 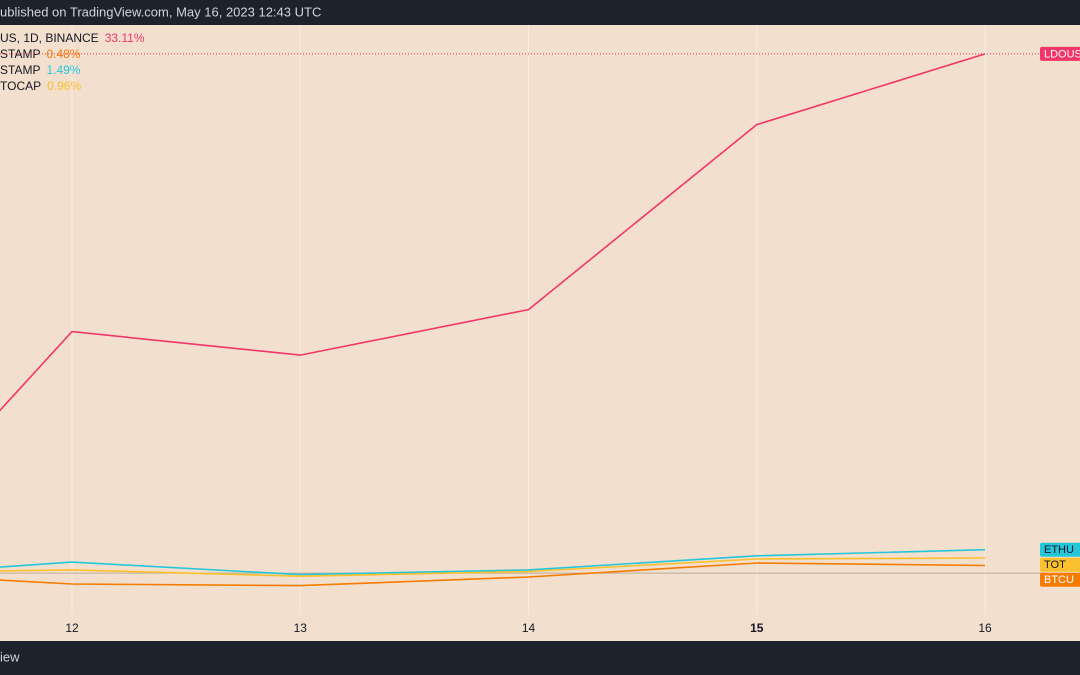 I want to click on price-tag-label: LDOUS, so click(x=1062, y=54).